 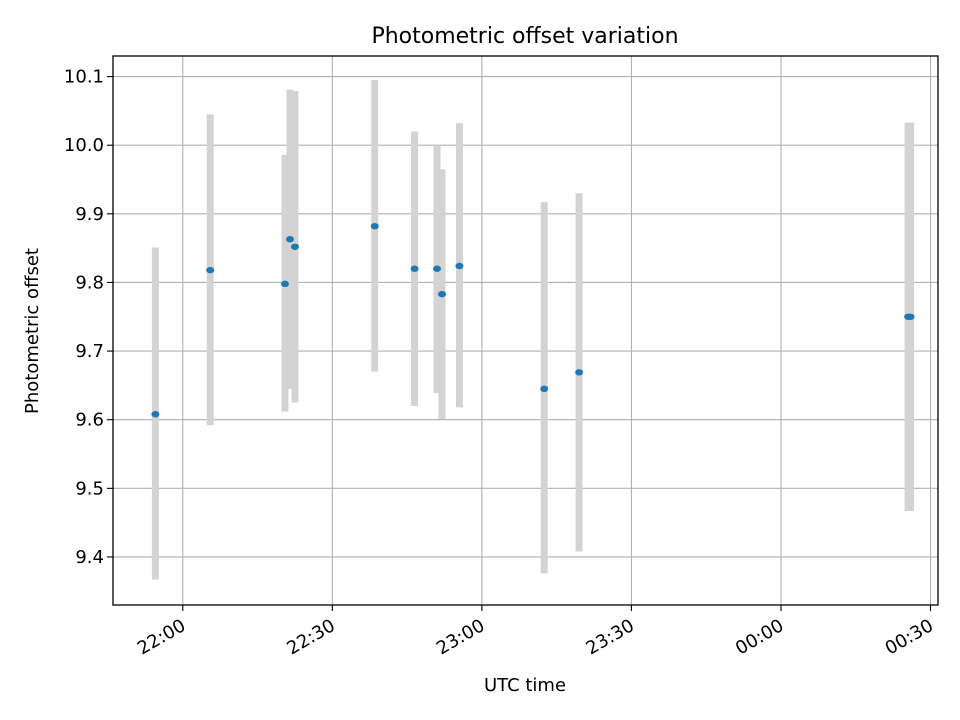 What do you see at coordinates (89, 420) in the screenshot?
I see `y-tick-label: 9.6` at bounding box center [89, 420].